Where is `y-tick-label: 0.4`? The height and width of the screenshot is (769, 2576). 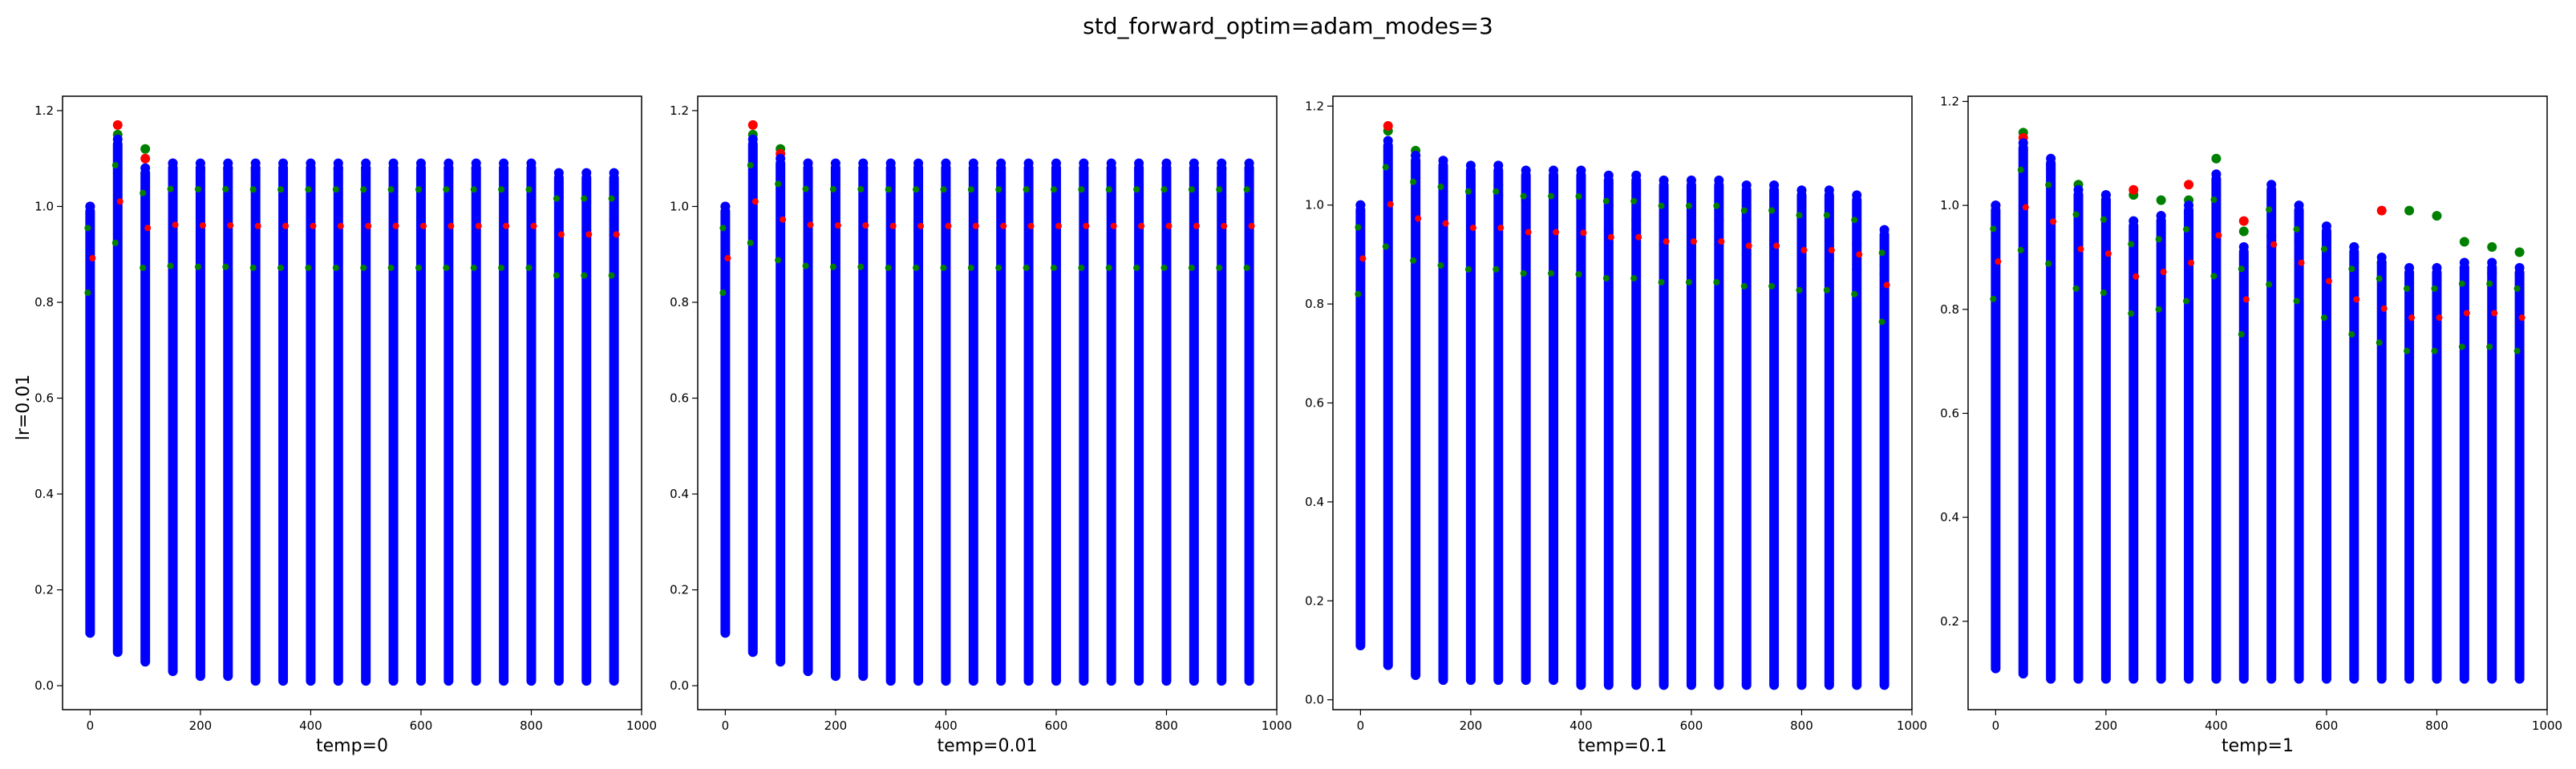 y-tick-label: 0.4 is located at coordinates (1314, 502).